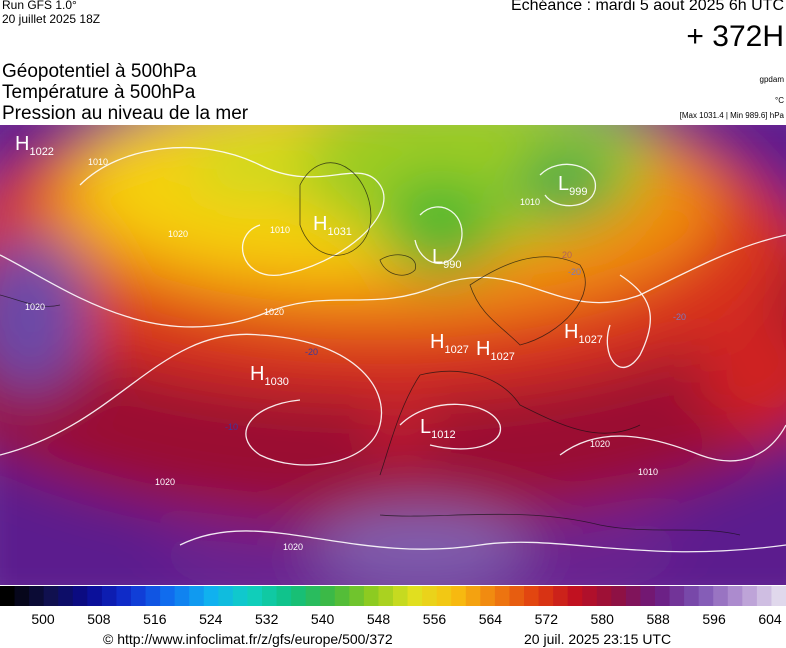 Image resolution: width=786 pixels, height=648 pixels. I want to click on pressure-center: L999, so click(572, 185).